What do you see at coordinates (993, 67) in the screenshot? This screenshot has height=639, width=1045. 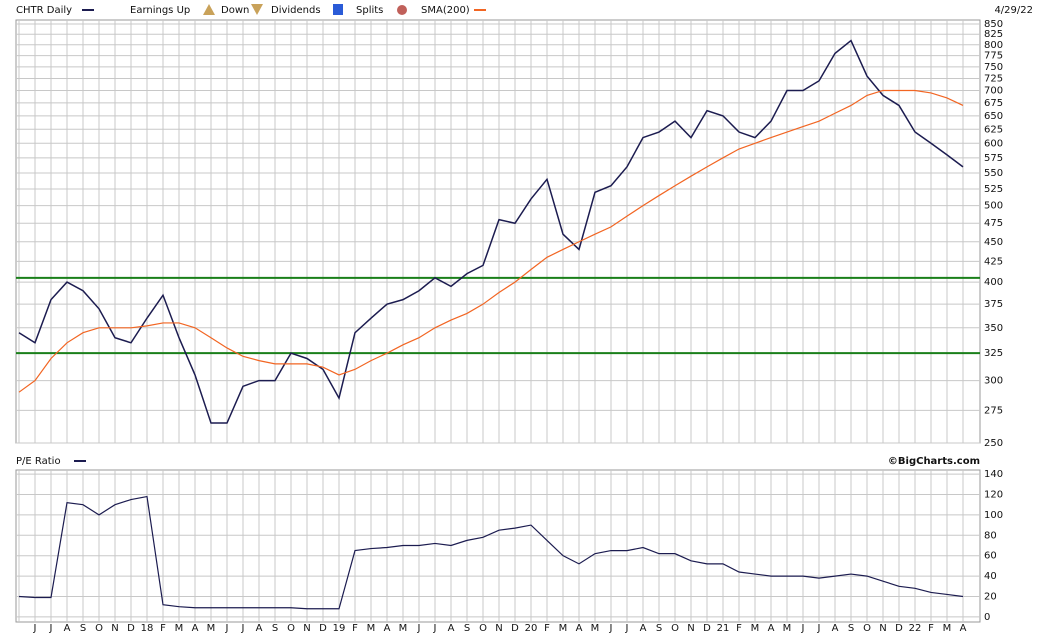 I see `y-tick-label: 750` at bounding box center [993, 67].